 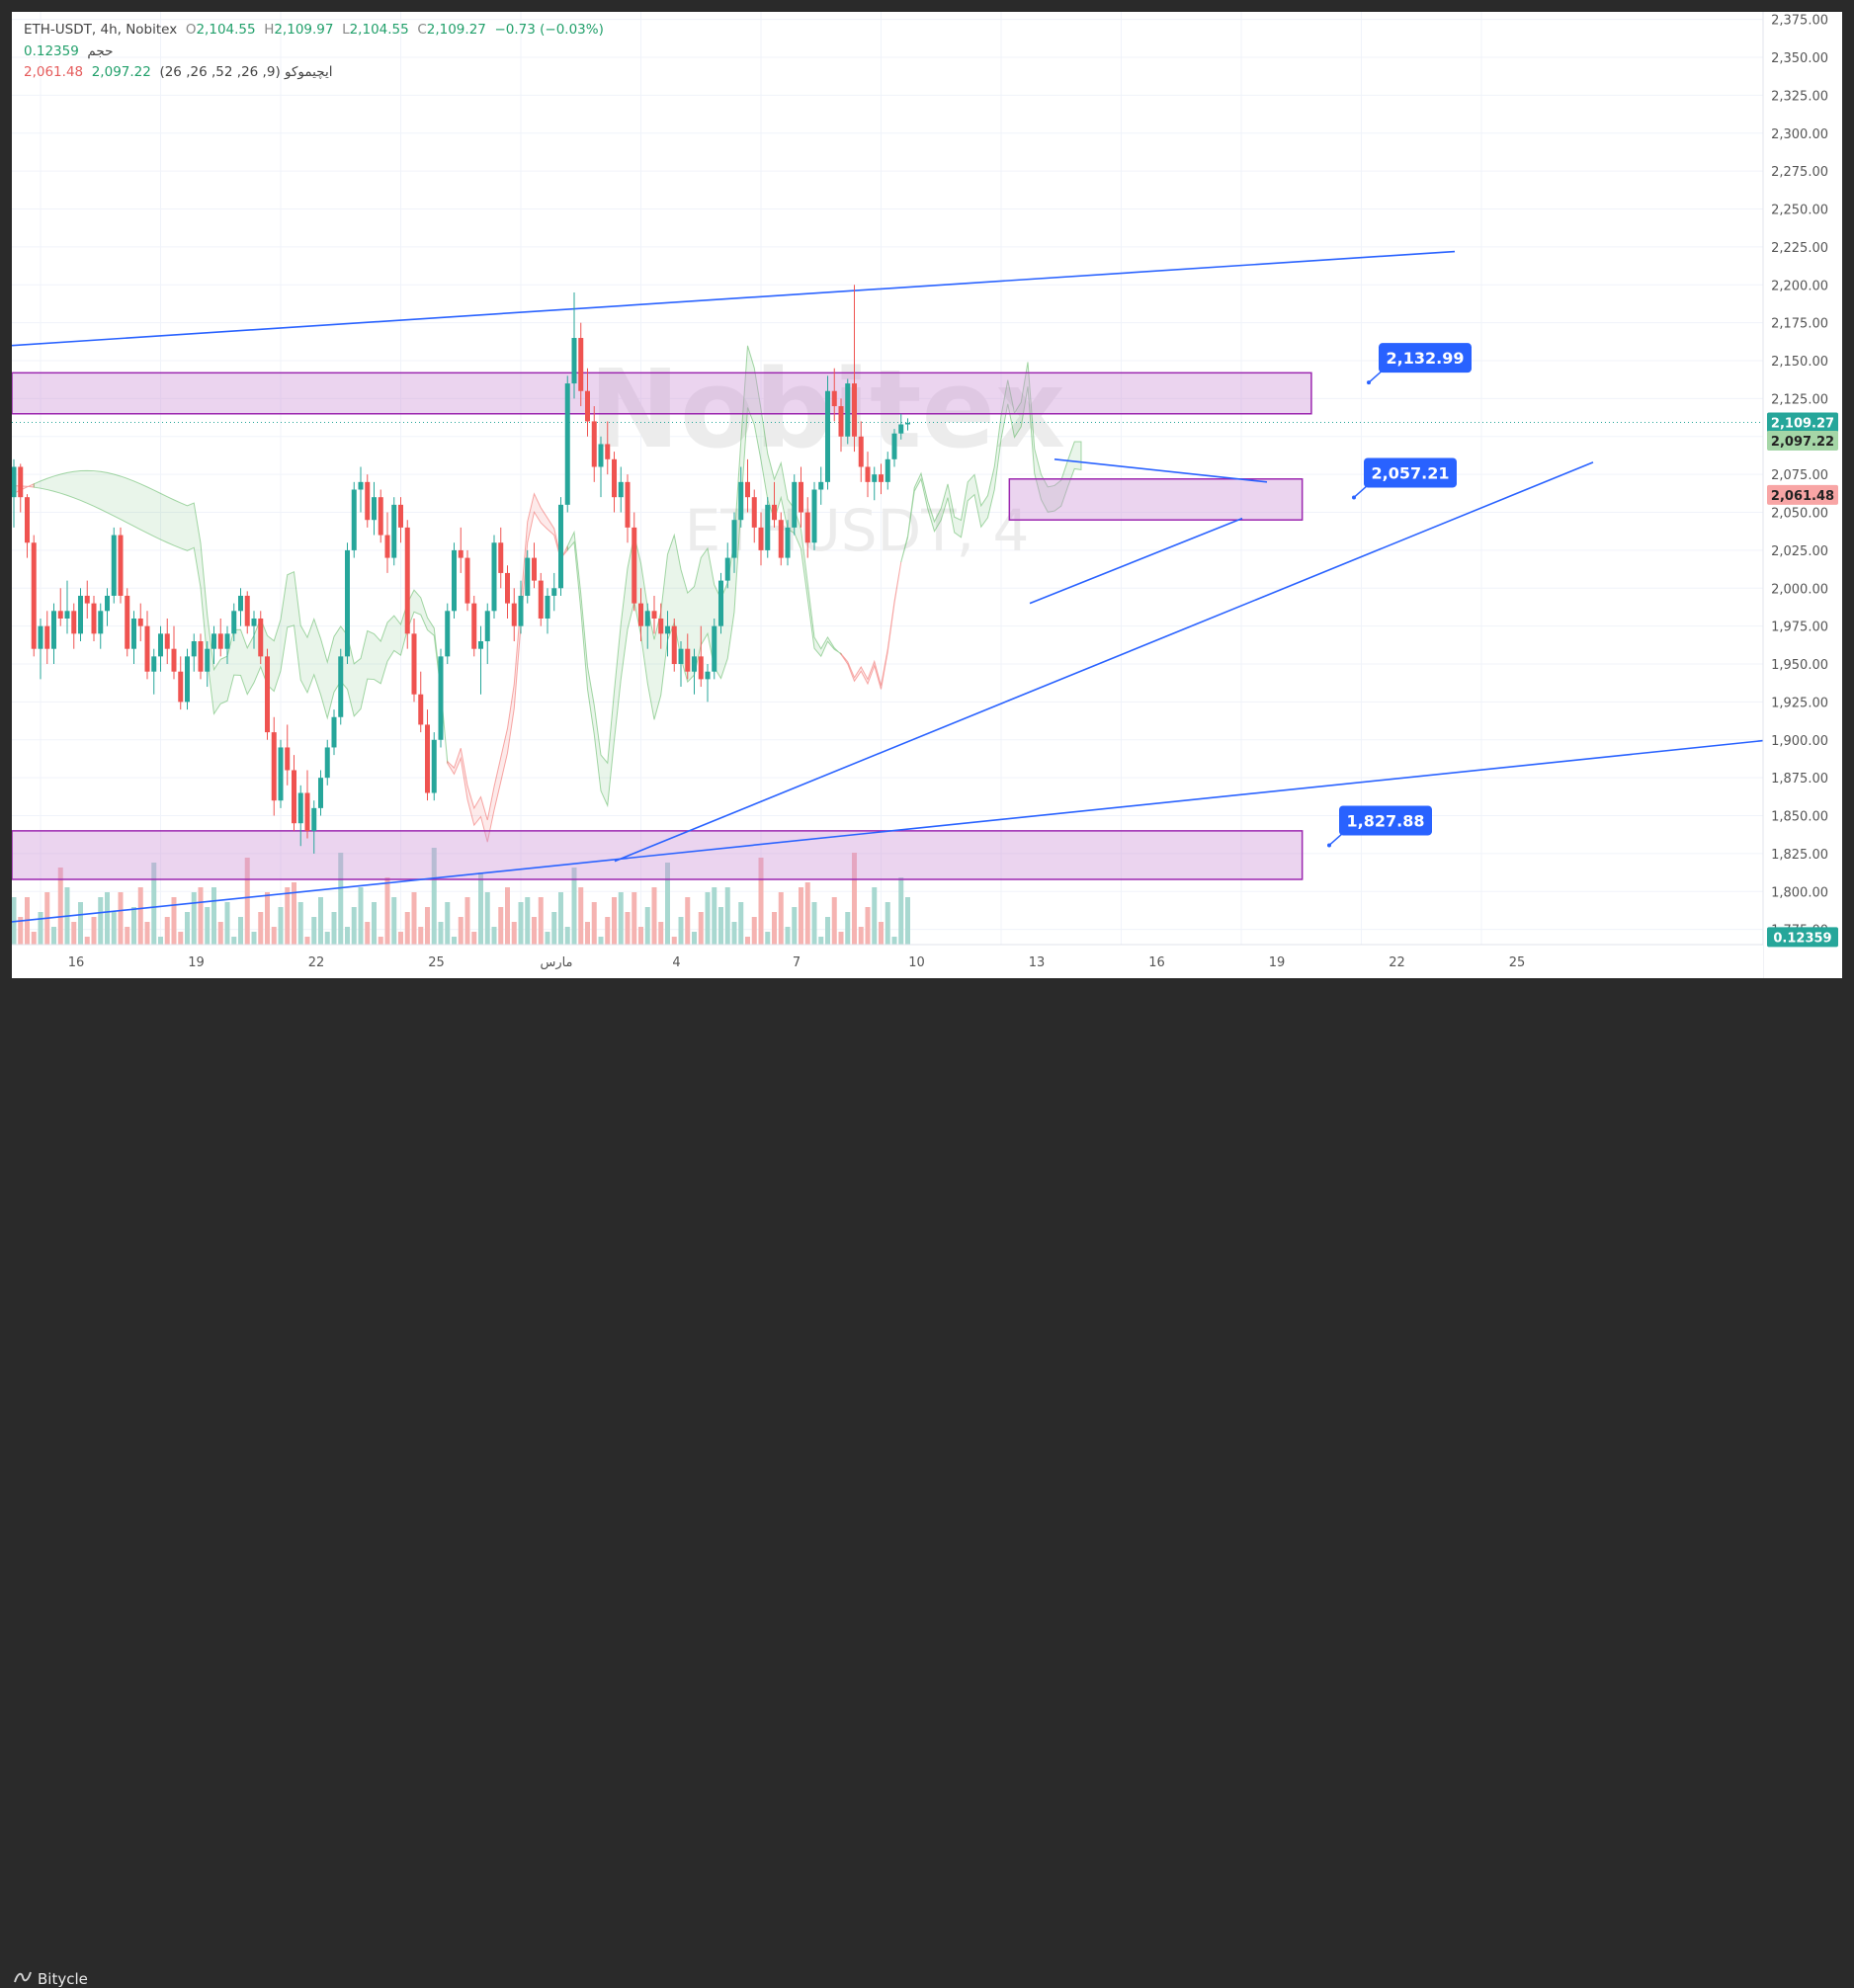 I want to click on legend-o: 2,104.55, so click(x=226, y=30).